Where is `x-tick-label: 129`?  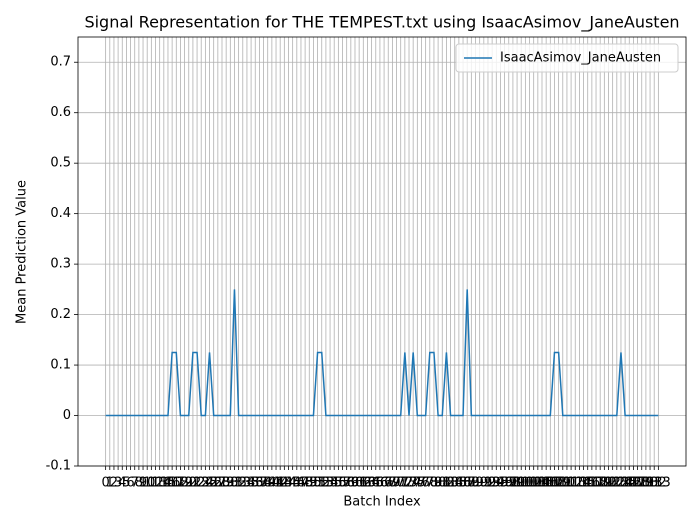 x-tick-label: 129 is located at coordinates (641, 483).